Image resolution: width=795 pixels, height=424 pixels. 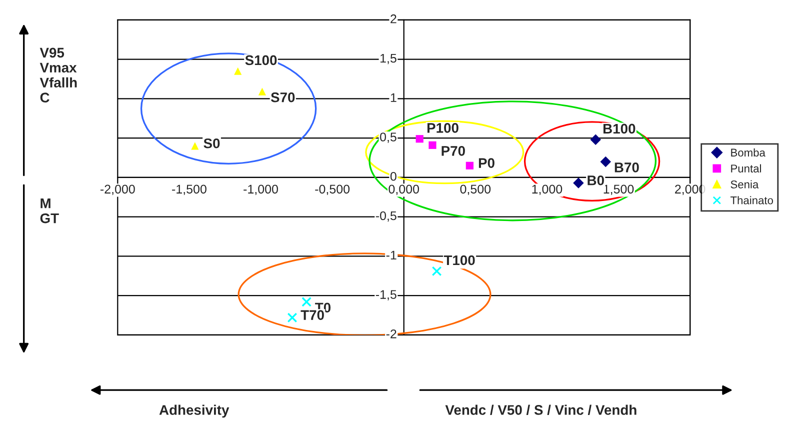 What do you see at coordinates (746, 168) in the screenshot?
I see `legend-label: Puntal` at bounding box center [746, 168].